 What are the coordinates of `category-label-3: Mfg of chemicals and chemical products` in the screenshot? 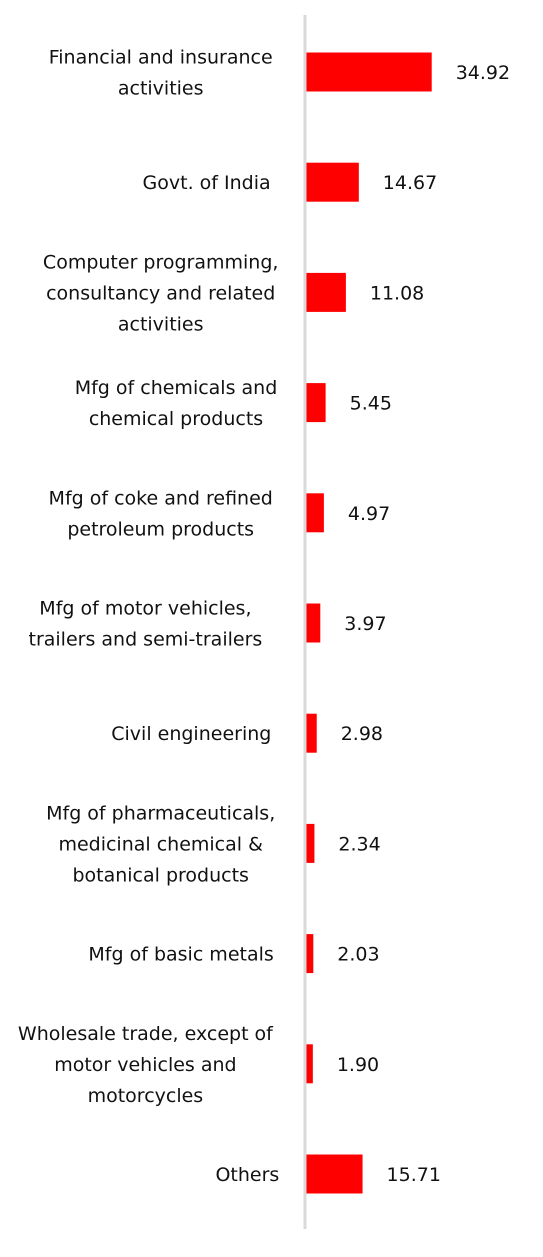 It's located at (176, 403).